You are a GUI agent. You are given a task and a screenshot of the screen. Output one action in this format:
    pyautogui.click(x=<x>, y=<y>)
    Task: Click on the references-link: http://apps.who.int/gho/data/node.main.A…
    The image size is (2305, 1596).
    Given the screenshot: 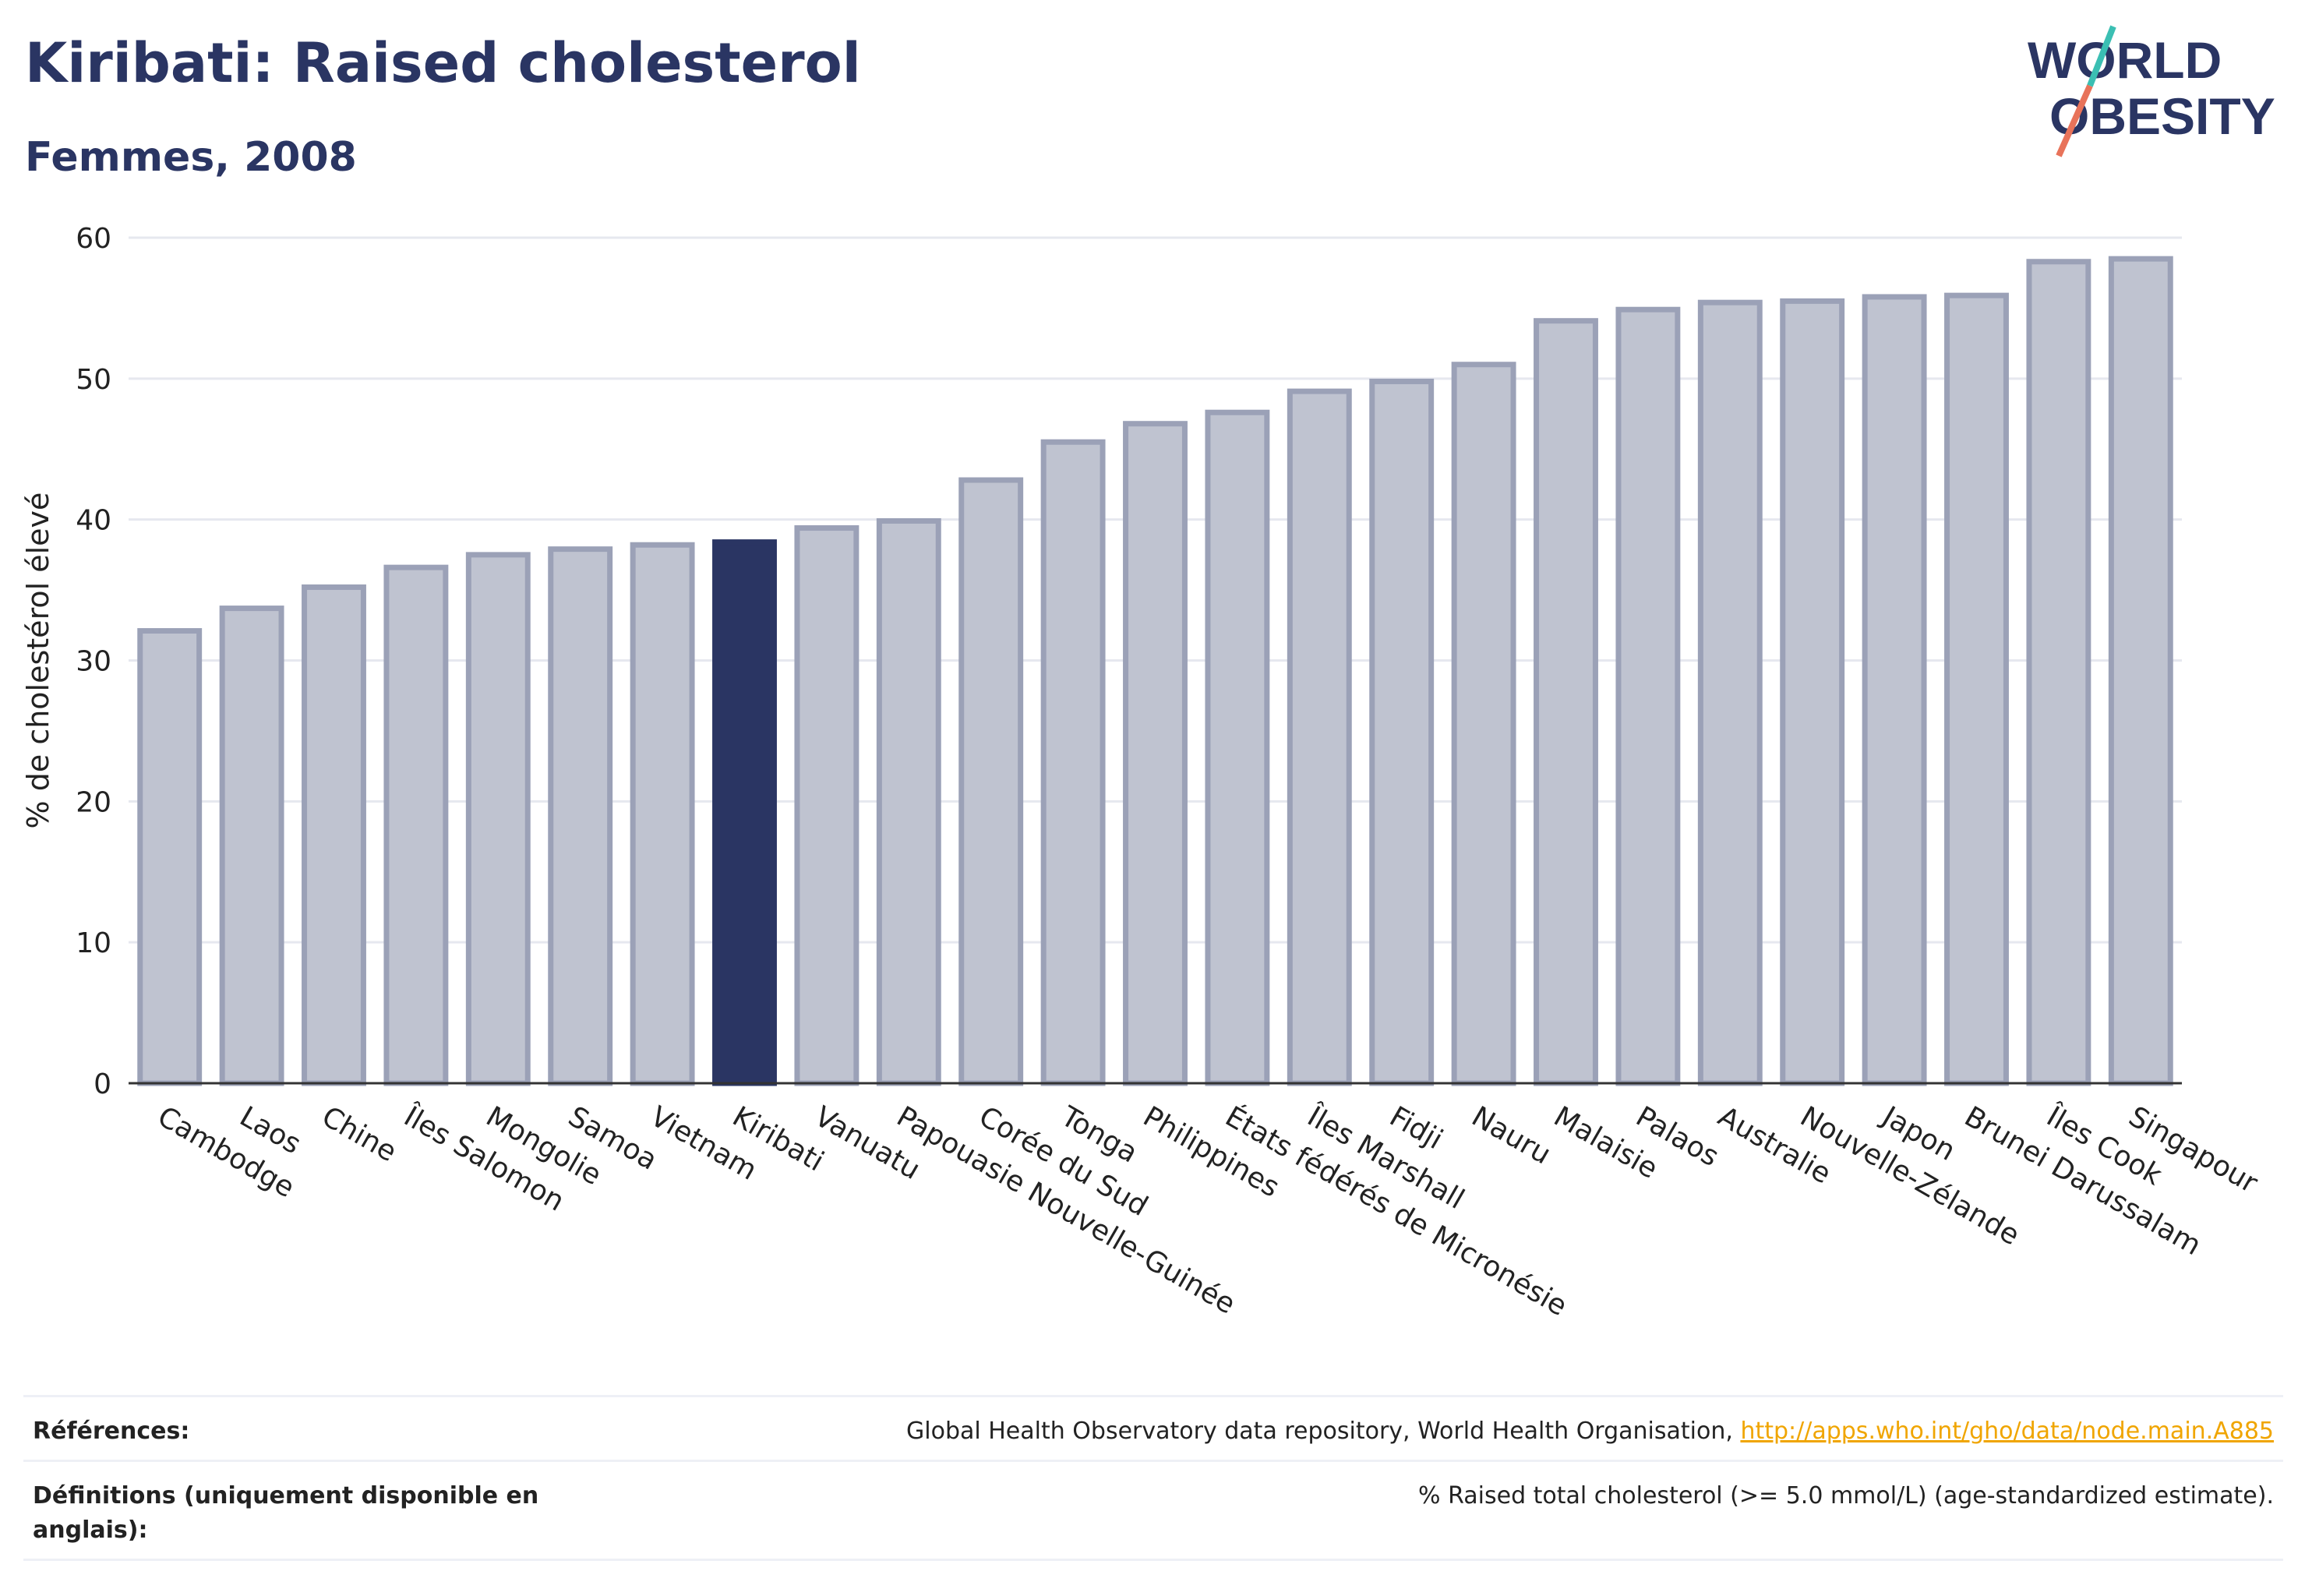 What is the action you would take?
    pyautogui.click(x=2007, y=1431)
    